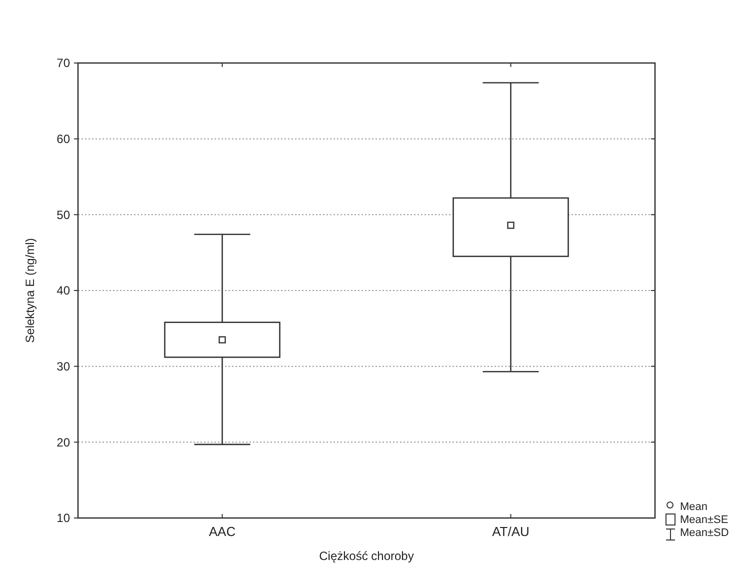 Image resolution: width=747 pixels, height=567 pixels. Describe the element at coordinates (63, 367) in the screenshot. I see `y-tick-label: 30` at that location.